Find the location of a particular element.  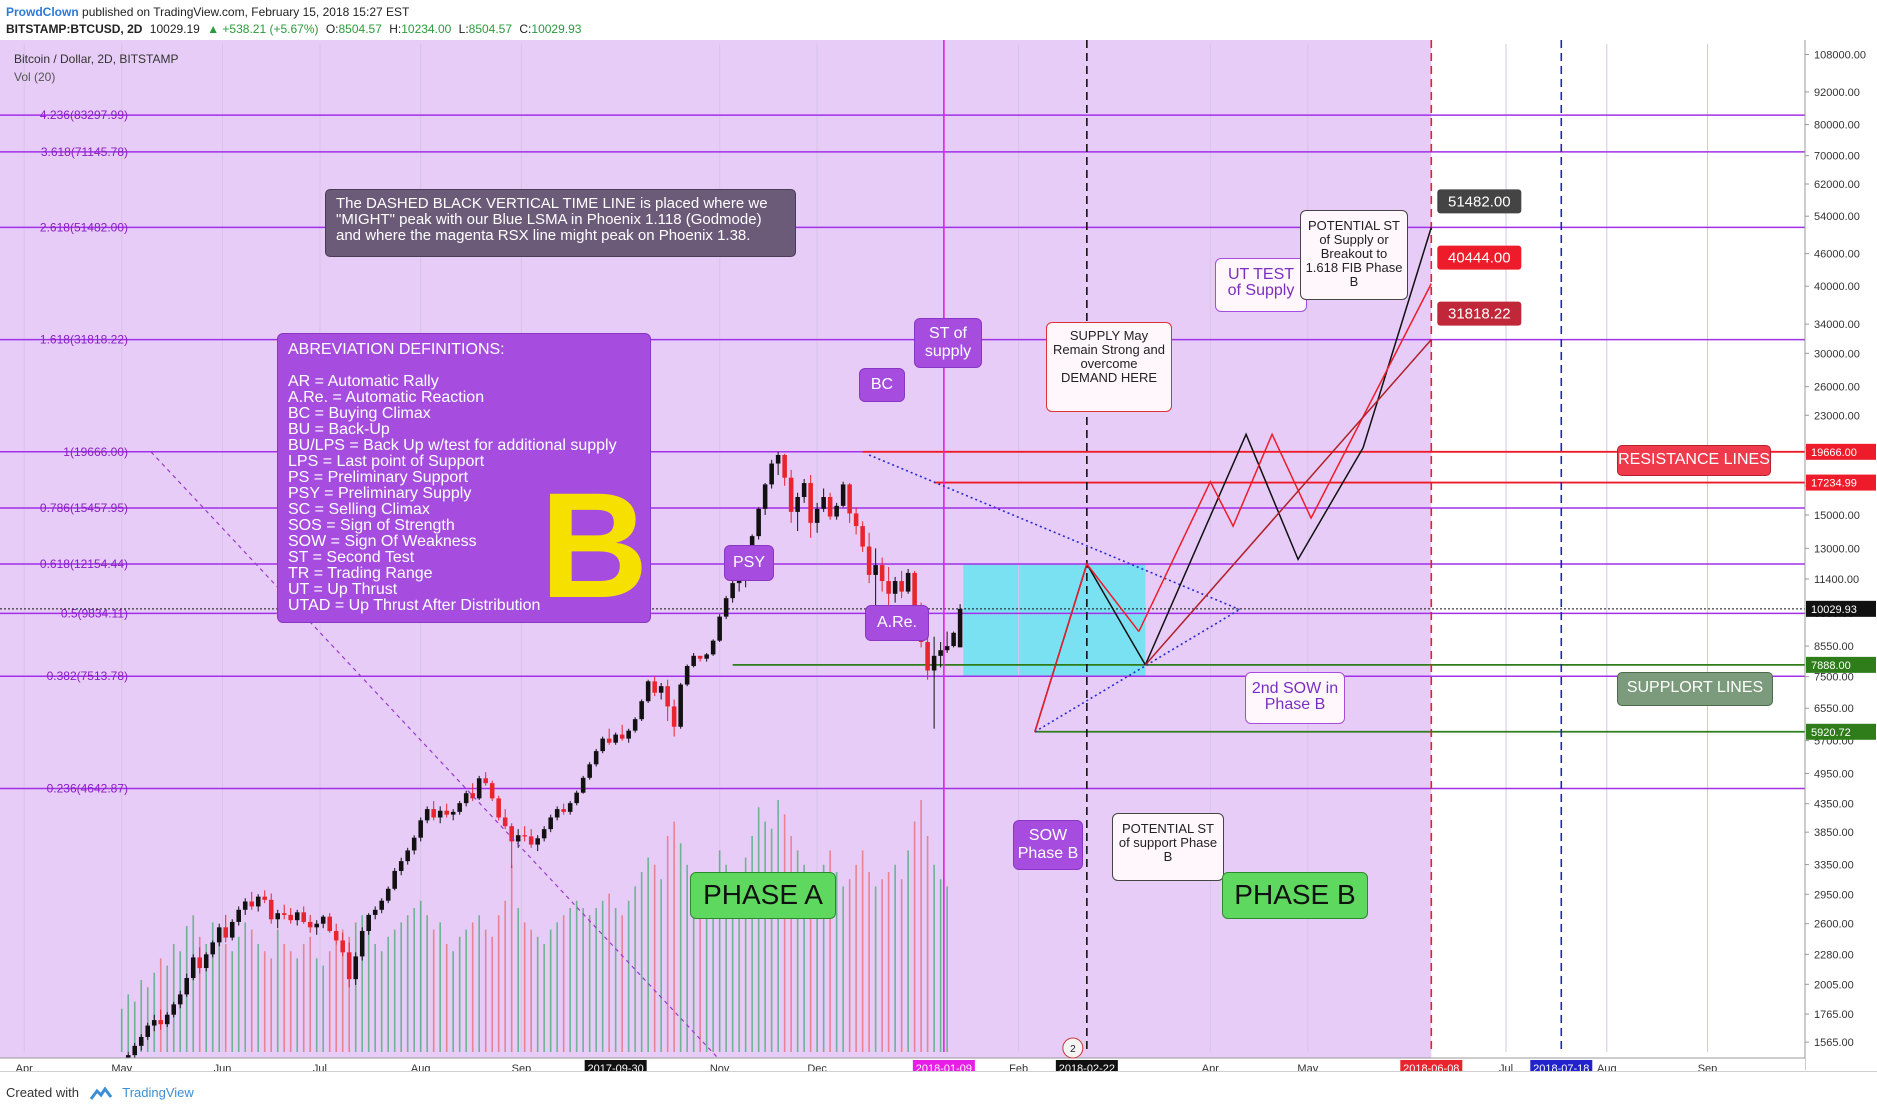

fib-level-label: 2.618(51482.00) is located at coordinates (84, 227).